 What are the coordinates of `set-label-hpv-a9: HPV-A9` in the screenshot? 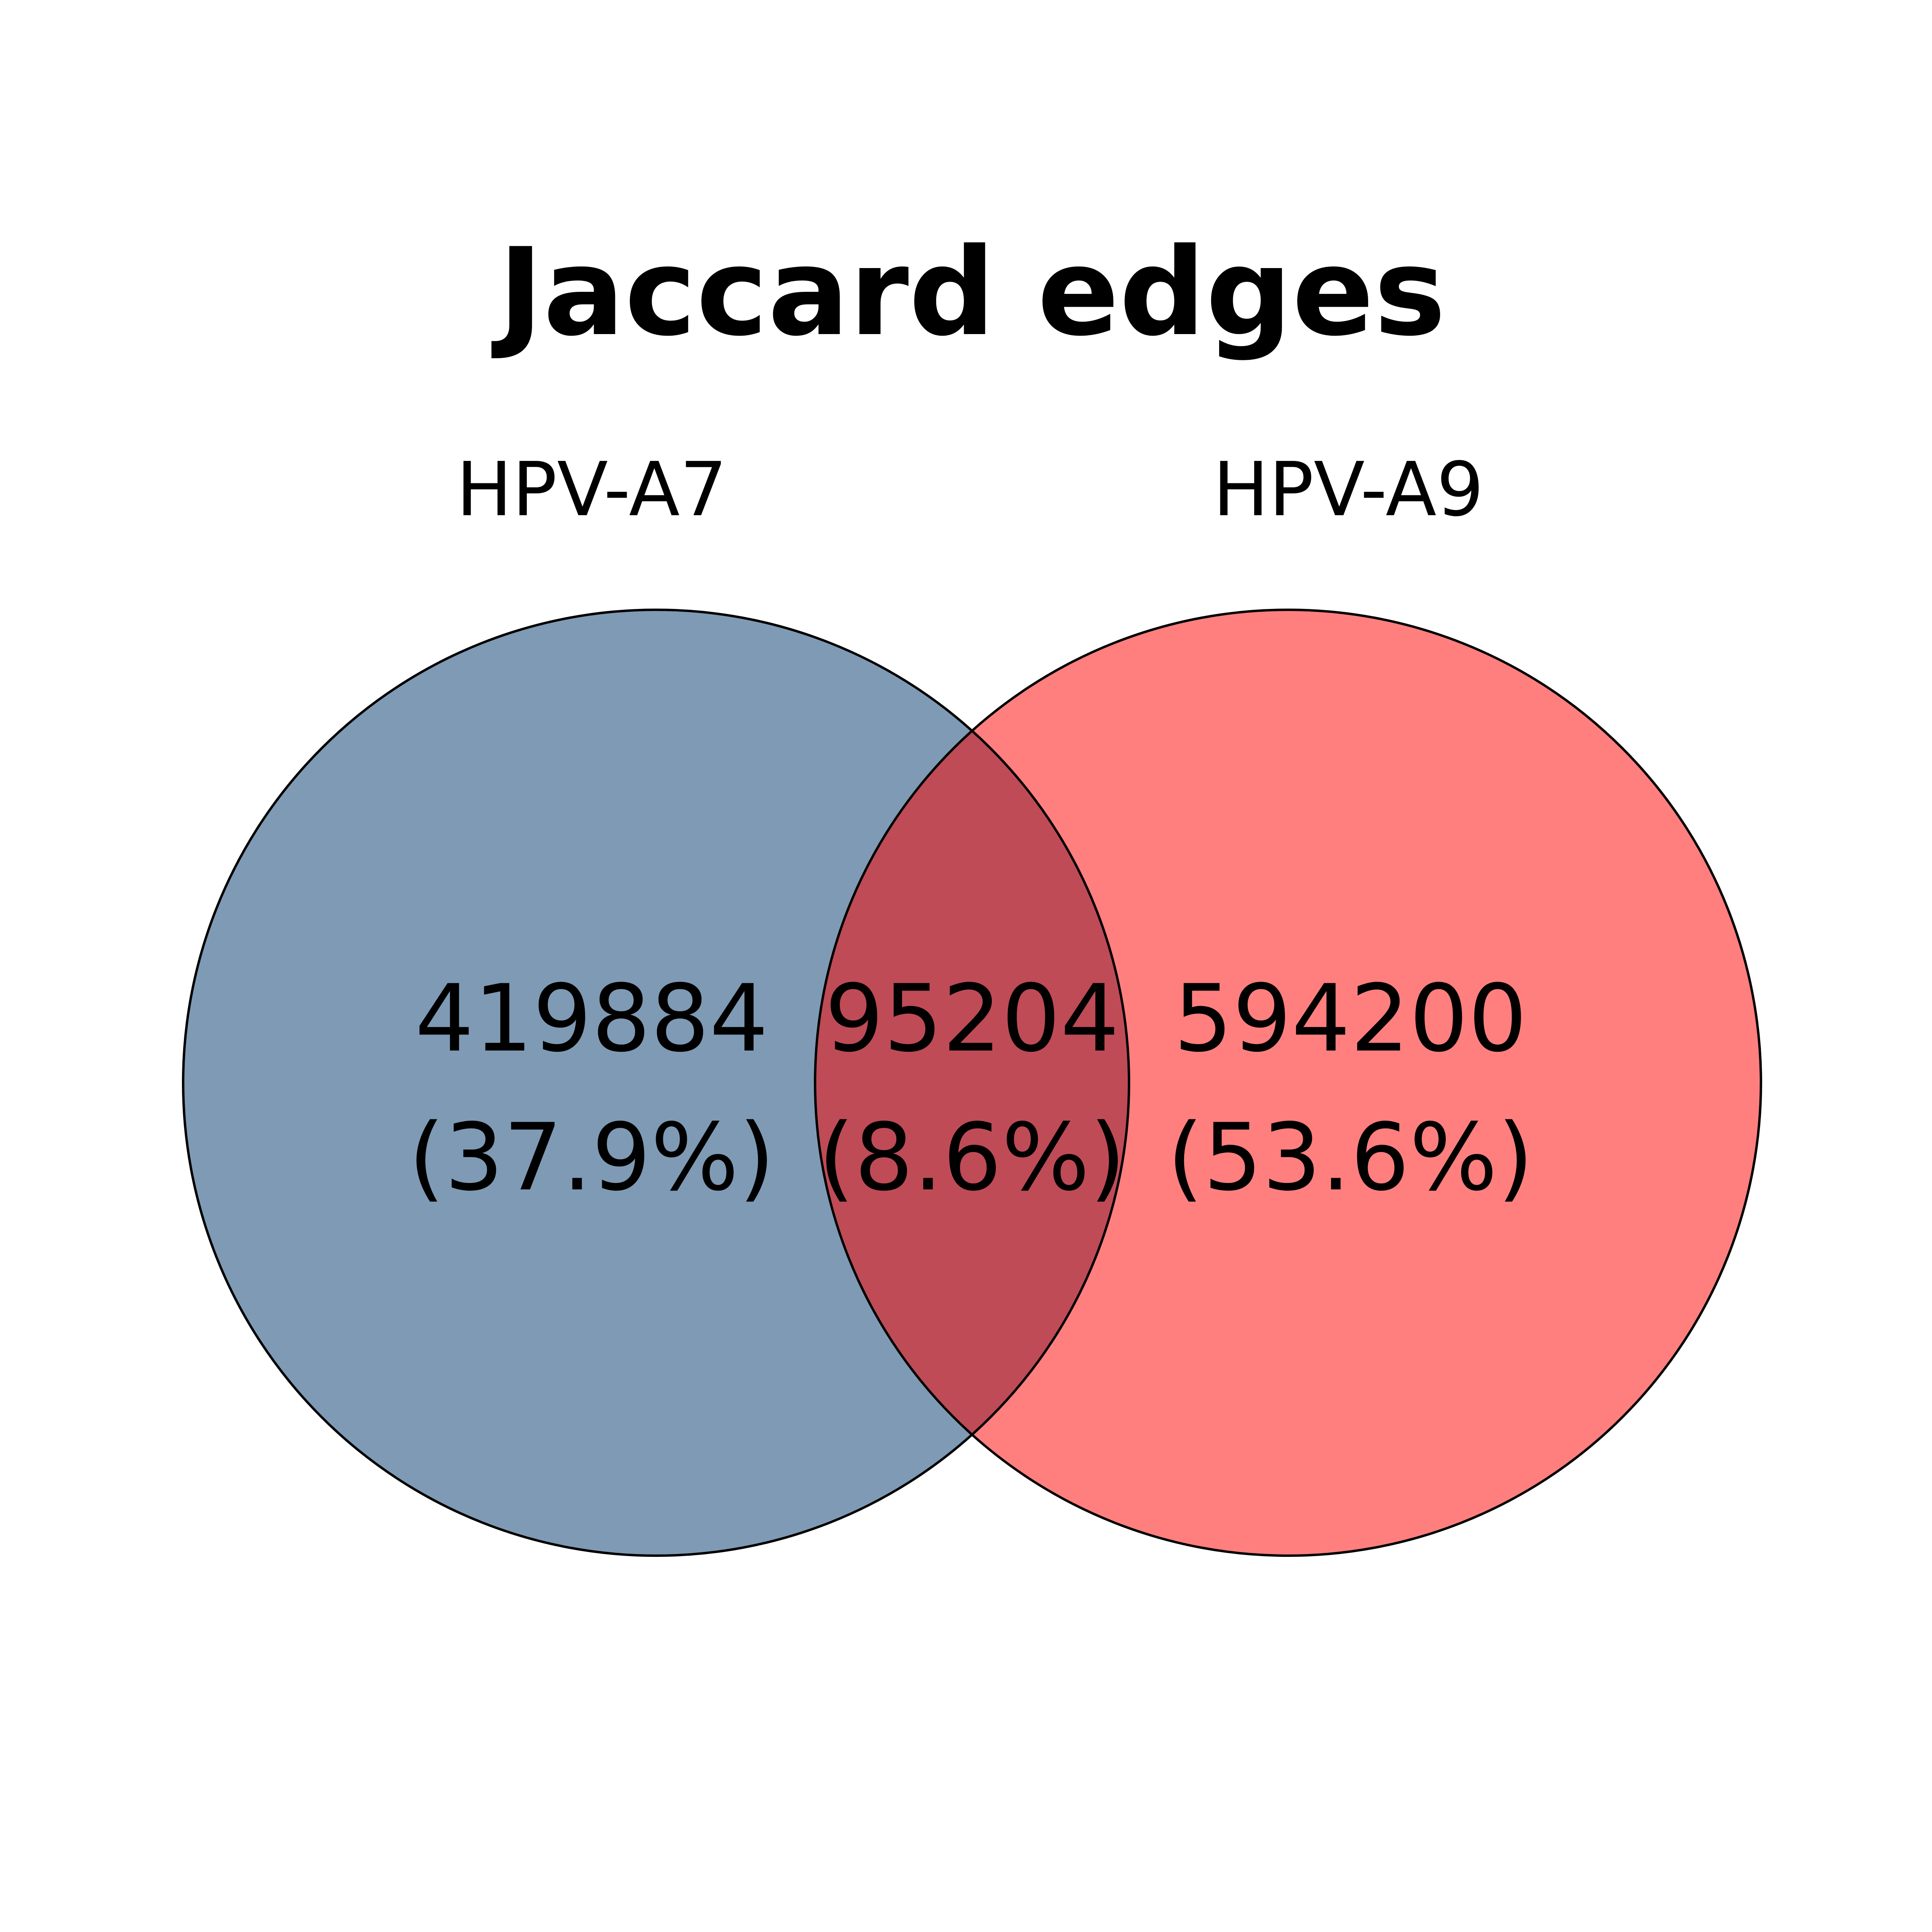 It's located at (1348, 489).